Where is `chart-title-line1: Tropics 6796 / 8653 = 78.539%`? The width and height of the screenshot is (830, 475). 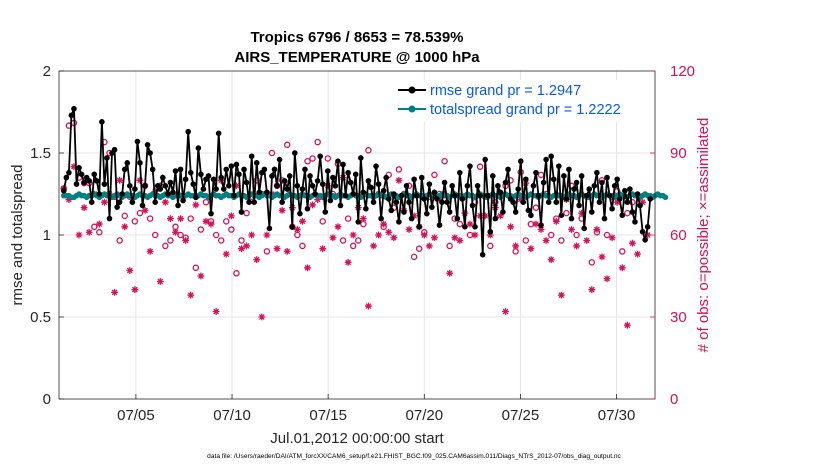 chart-title-line1: Tropics 6796 / 8653 = 78.539% is located at coordinates (356, 37).